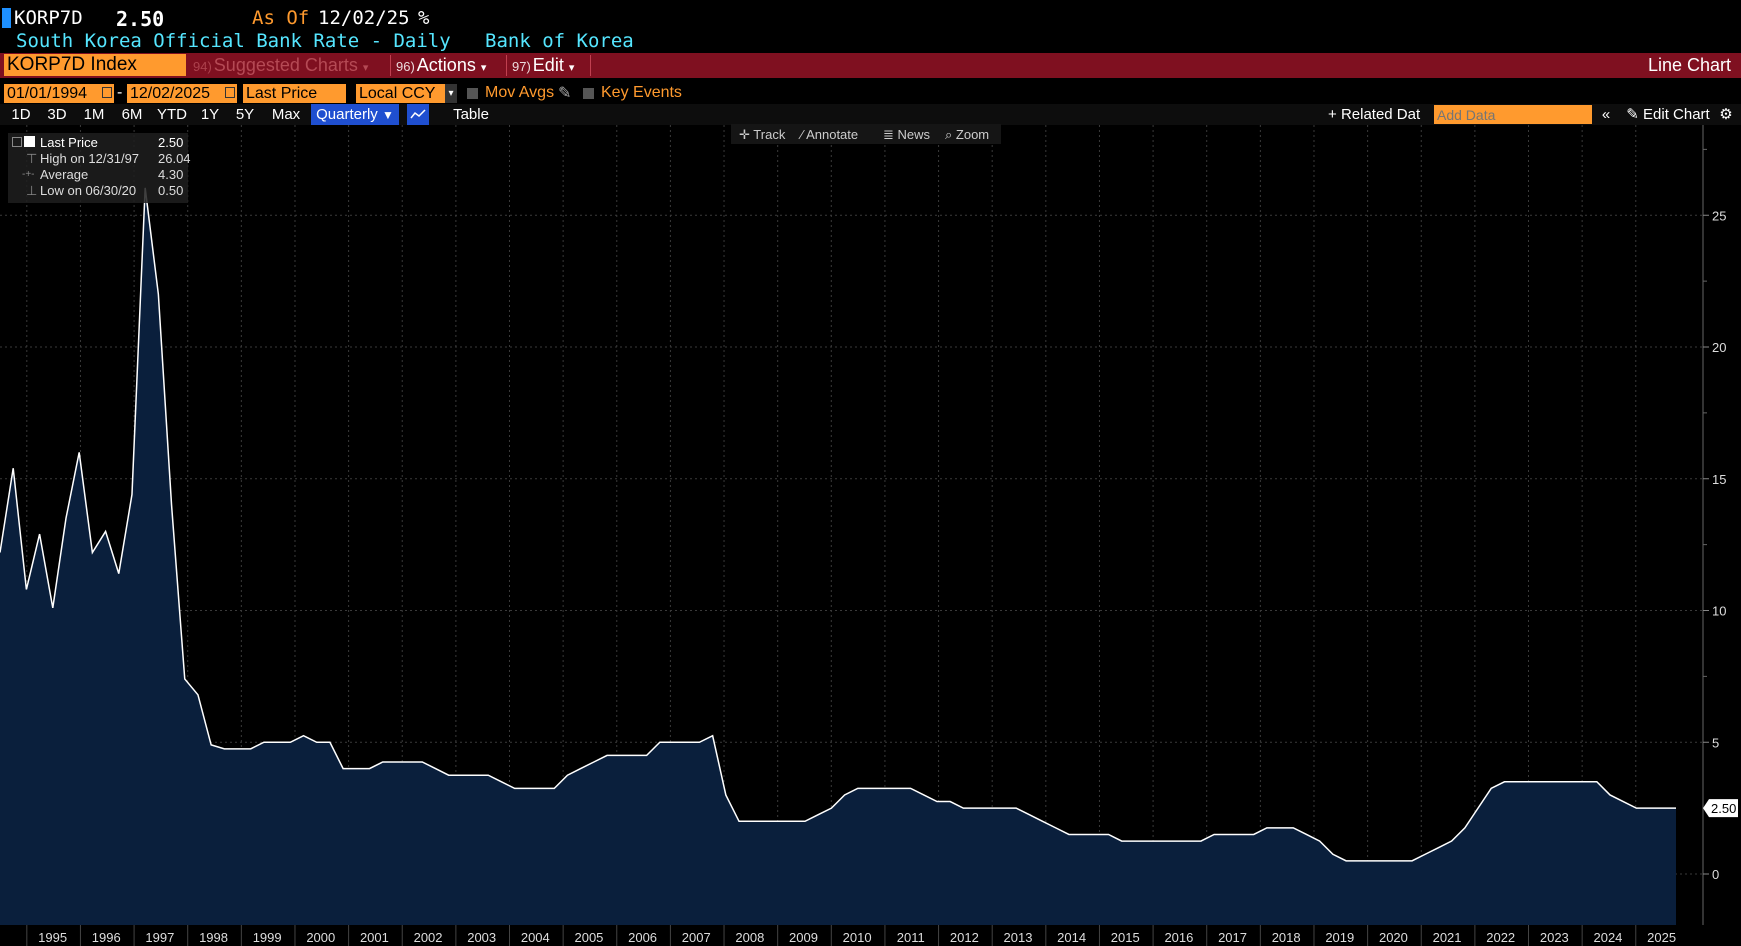  Describe the element at coordinates (543, 65) in the screenshot. I see `edit-button: 97) Edit ▾` at that location.